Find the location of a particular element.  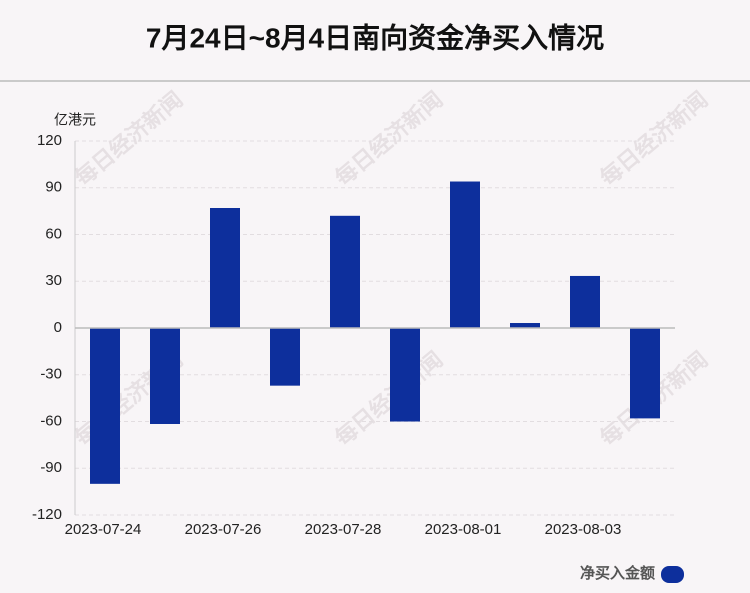

y-tick-label: 90 is located at coordinates (53, 187).